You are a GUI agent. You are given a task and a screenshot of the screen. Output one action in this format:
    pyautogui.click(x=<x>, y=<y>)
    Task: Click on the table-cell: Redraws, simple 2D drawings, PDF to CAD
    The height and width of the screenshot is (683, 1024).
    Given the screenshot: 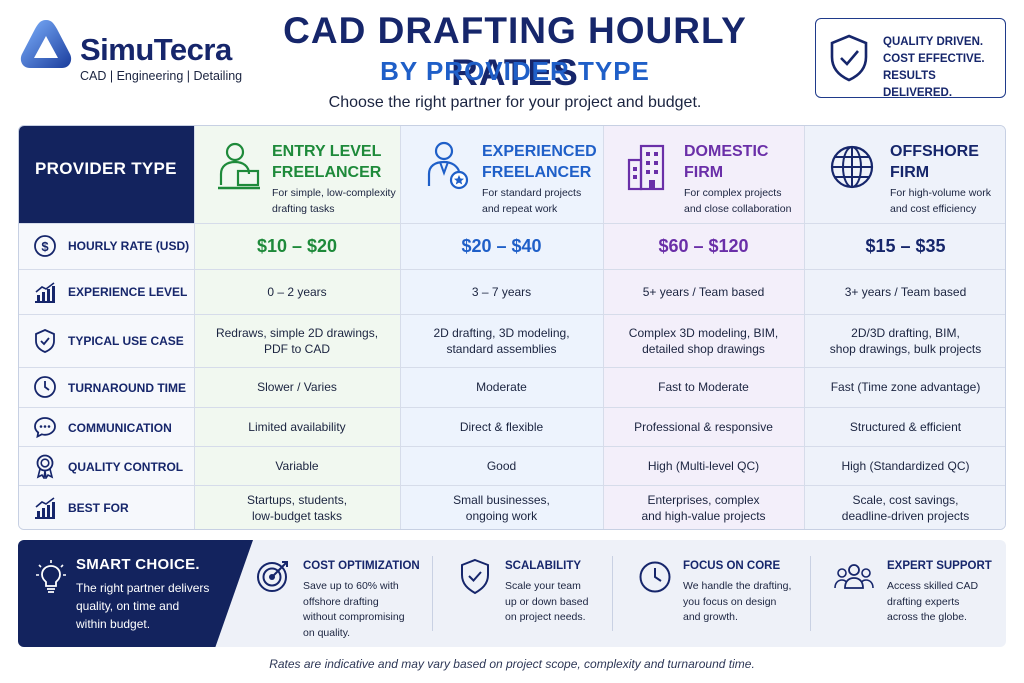 What is the action you would take?
    pyautogui.click(x=297, y=340)
    